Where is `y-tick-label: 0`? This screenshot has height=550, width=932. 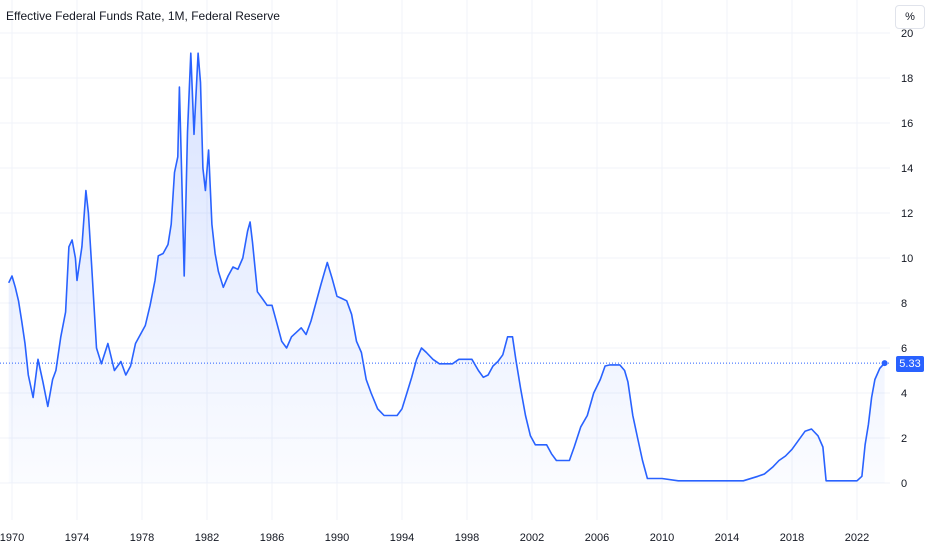 y-tick-label: 0 is located at coordinates (904, 484).